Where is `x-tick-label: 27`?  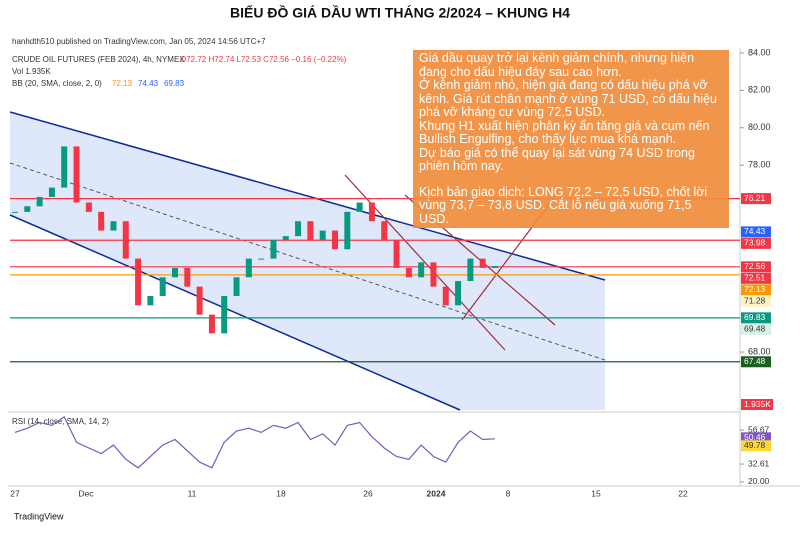
x-tick-label: 27 is located at coordinates (15, 493).